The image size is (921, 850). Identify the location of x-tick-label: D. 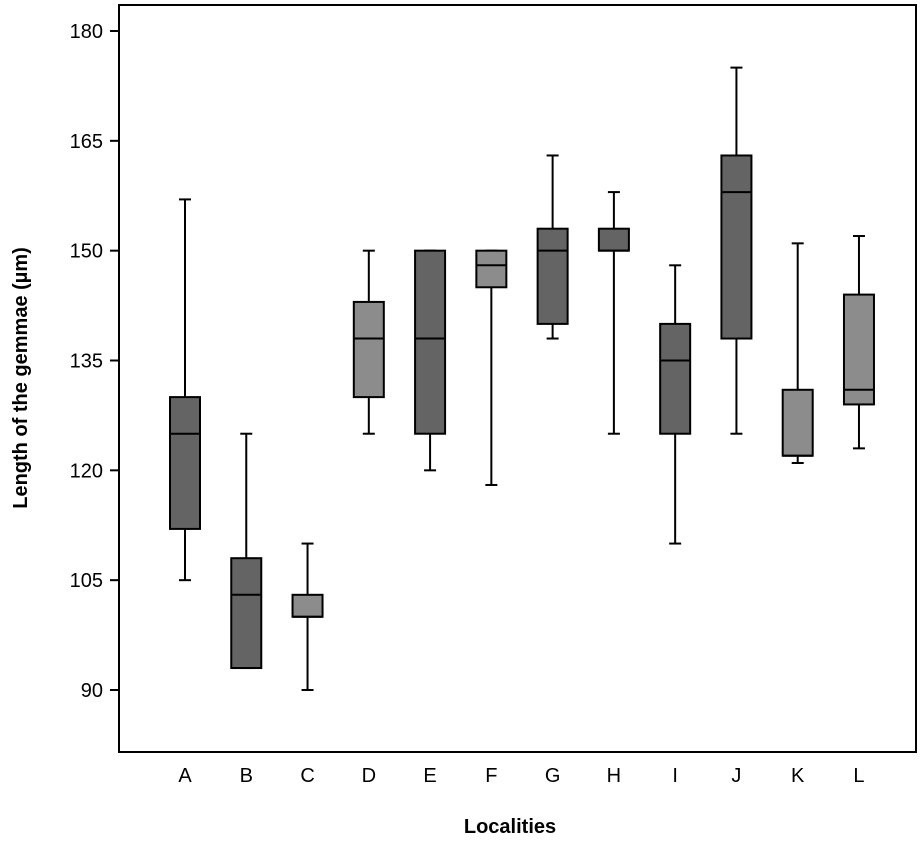
(369, 776).